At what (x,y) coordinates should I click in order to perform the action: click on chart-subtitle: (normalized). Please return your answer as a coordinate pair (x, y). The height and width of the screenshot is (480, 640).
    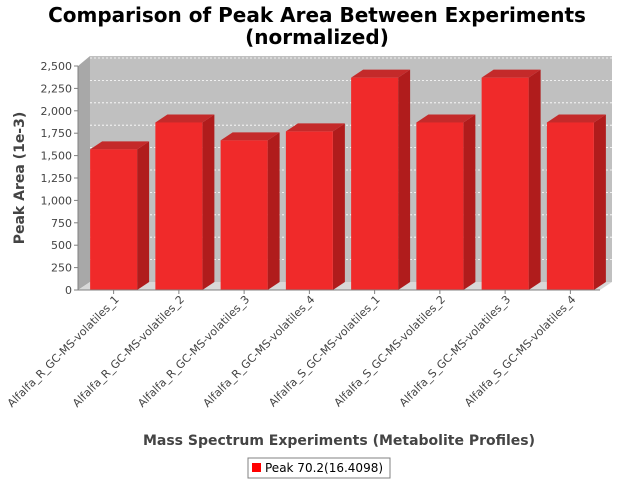
    Looking at the image, I should click on (317, 37).